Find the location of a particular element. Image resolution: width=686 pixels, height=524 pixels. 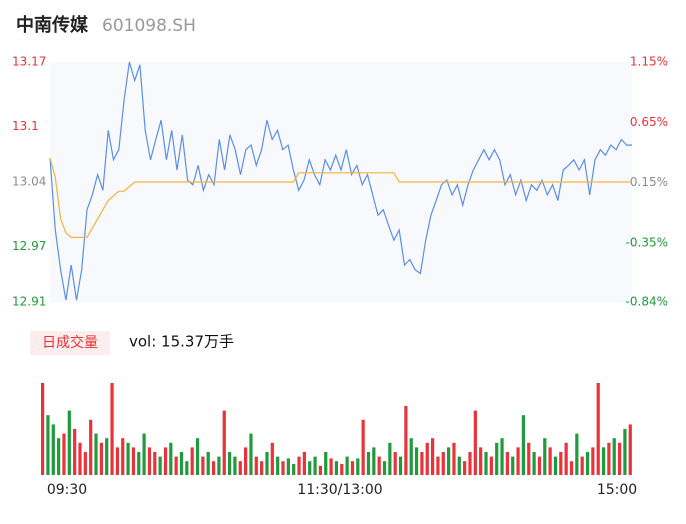

y2-tick-label: 1.15% is located at coordinates (649, 62).